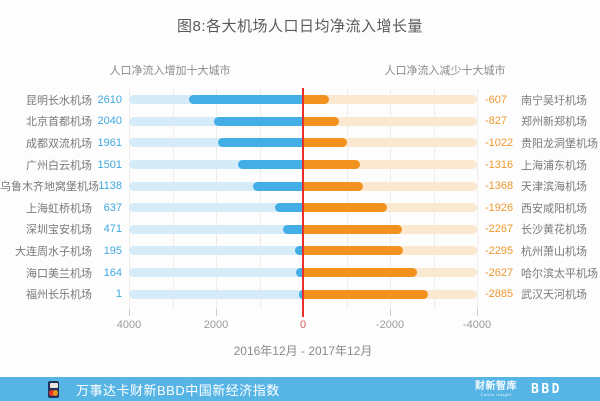 The width and height of the screenshot is (600, 401). What do you see at coordinates (112, 272) in the screenshot?
I see `increase-value: 164` at bounding box center [112, 272].